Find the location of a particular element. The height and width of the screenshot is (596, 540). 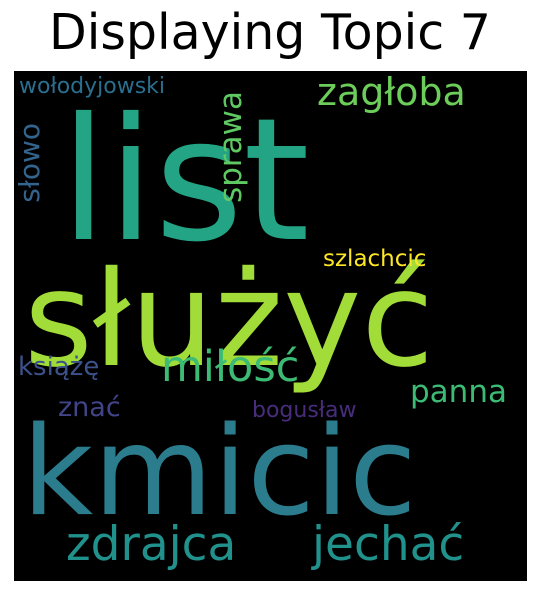

word-sprawa: sprawa is located at coordinates (231, 147).